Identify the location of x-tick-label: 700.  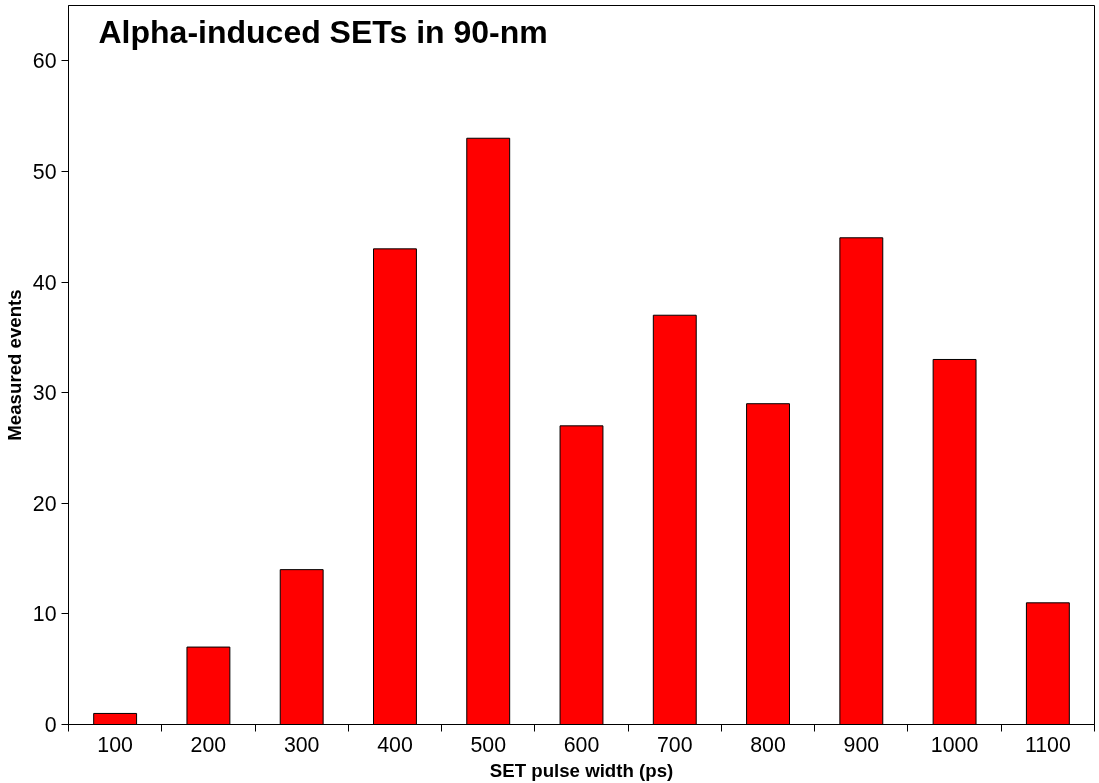
(674, 744).